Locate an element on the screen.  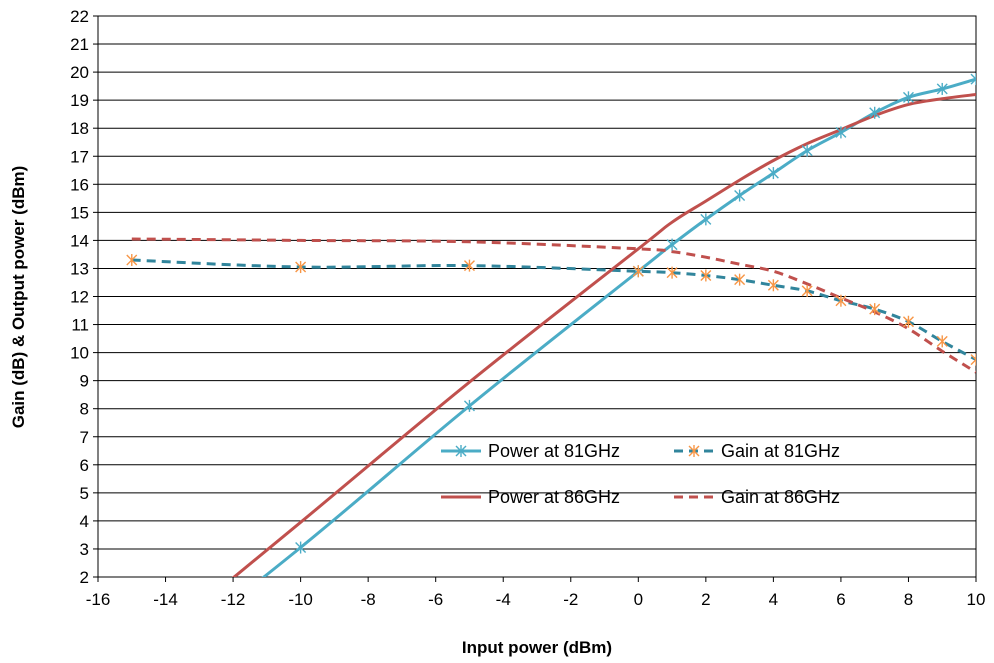
y-tick-label: 11 is located at coordinates (80, 325).